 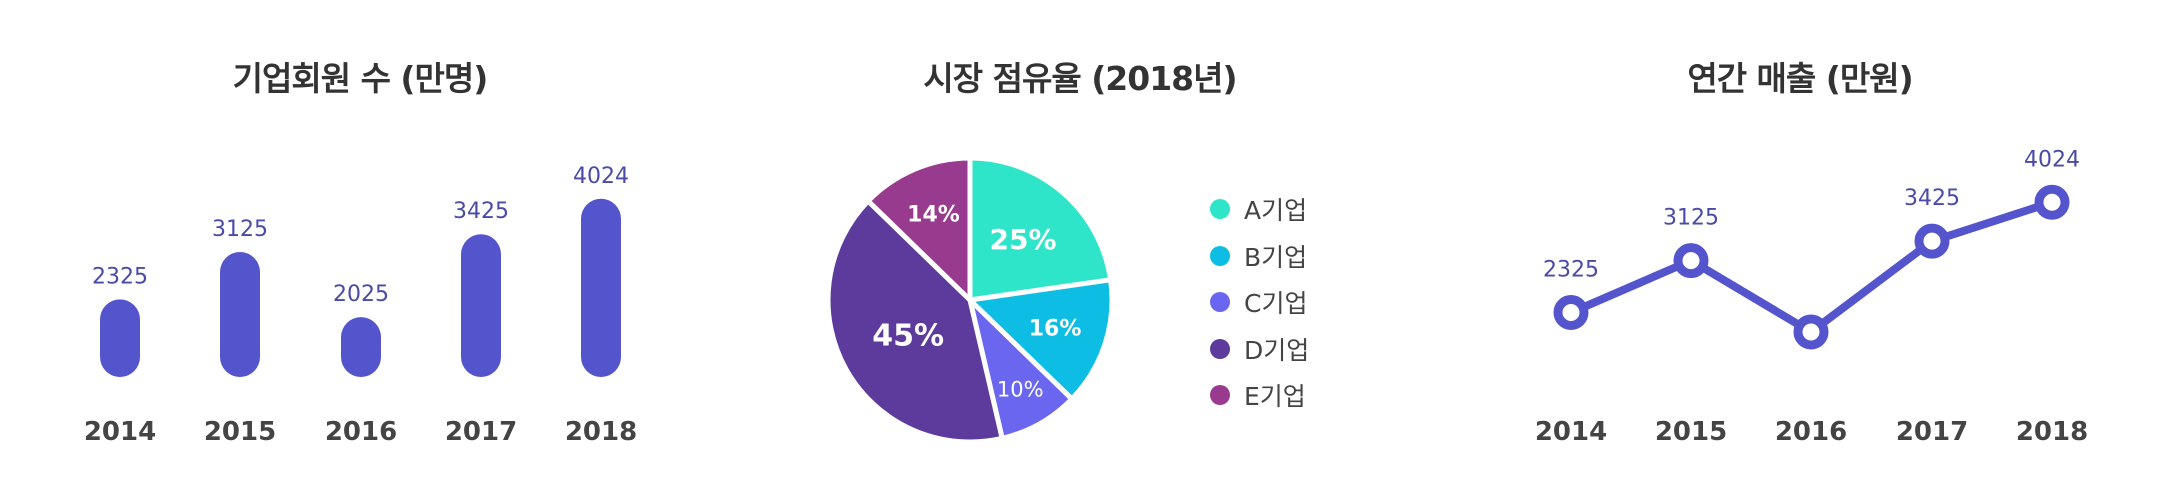 What do you see at coordinates (1055, 329) in the screenshot?
I see `slice-label: 16%` at bounding box center [1055, 329].